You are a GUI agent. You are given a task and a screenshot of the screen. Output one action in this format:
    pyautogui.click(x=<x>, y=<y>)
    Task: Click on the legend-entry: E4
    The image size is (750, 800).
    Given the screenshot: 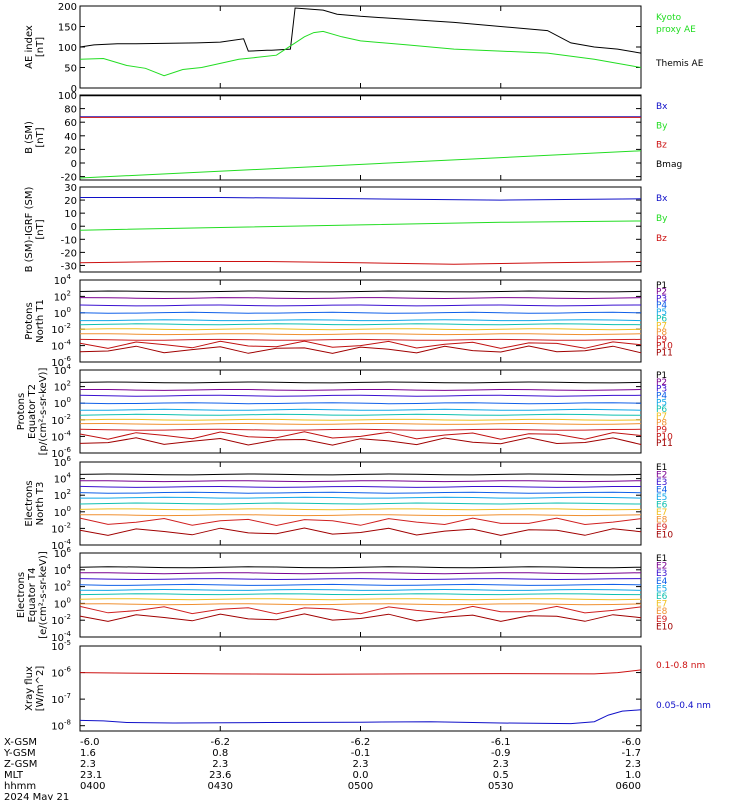 What is the action you would take?
    pyautogui.click(x=662, y=582)
    